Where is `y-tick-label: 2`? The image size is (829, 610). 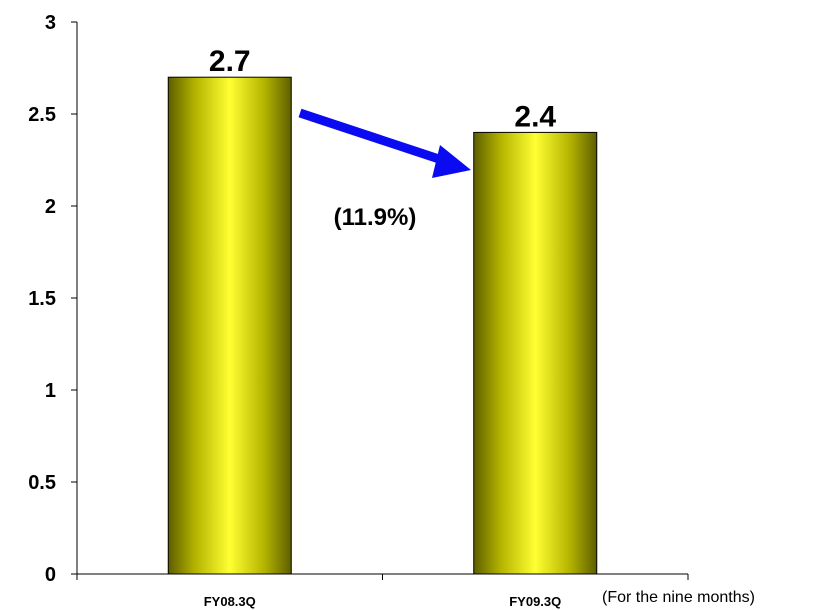
y-tick-label: 2 is located at coordinates (50, 207).